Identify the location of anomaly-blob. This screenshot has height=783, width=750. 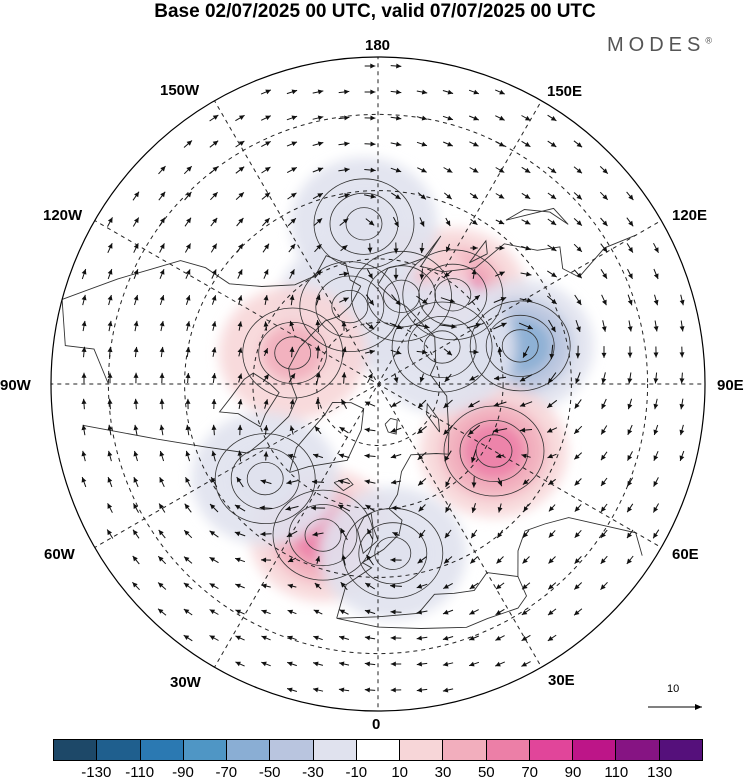
(364, 224).